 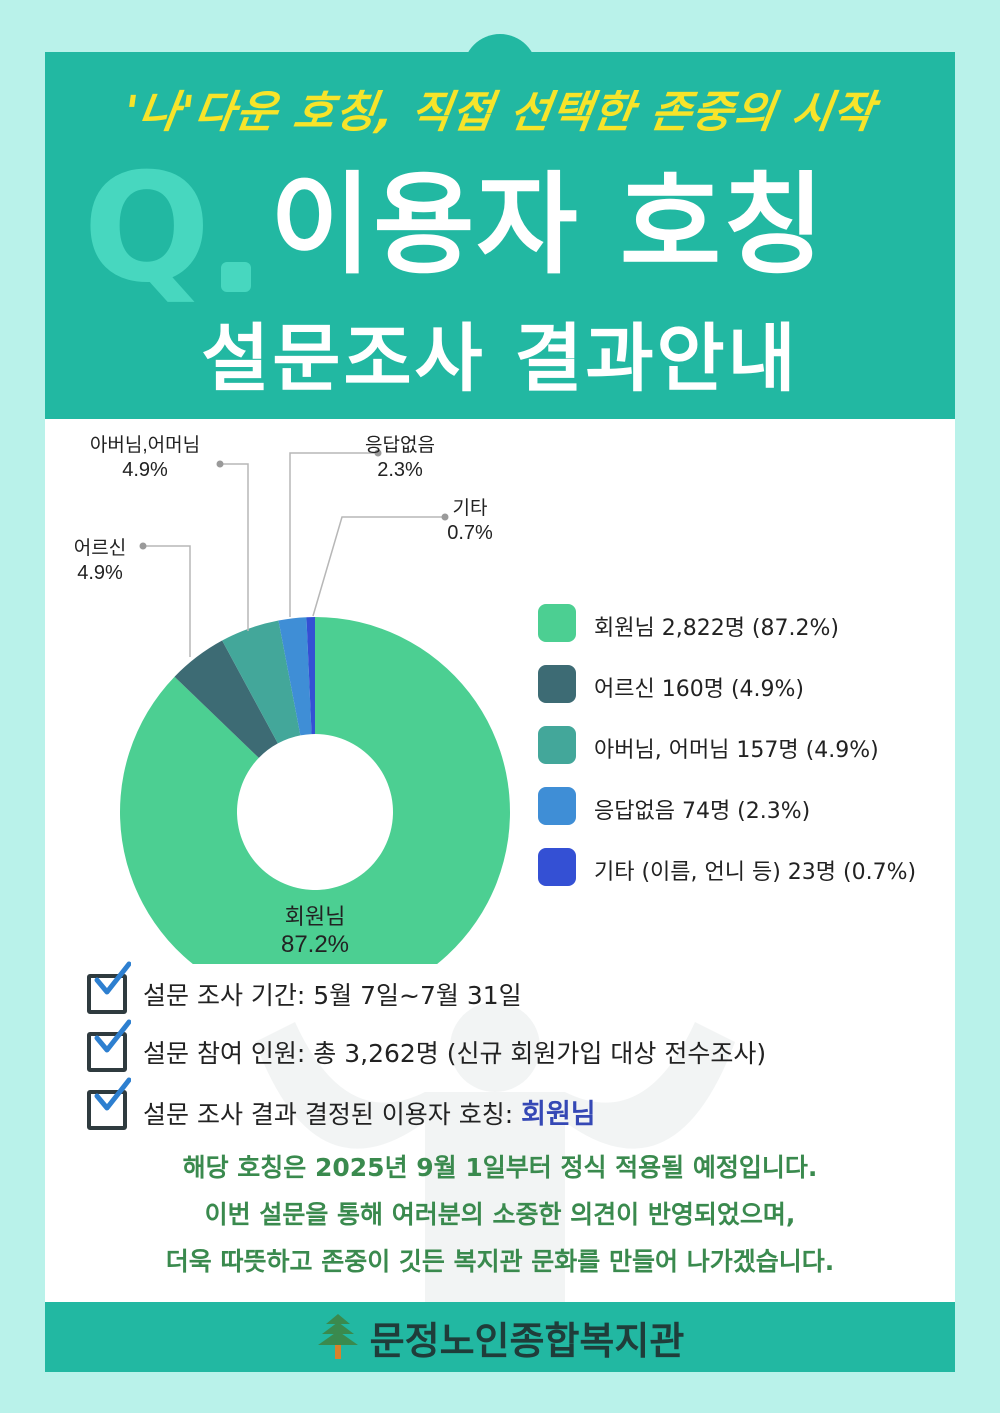 I want to click on notice-line: 해당 호칭은 2025년 9월 1일부터 정식 적용될 예정입니다., so click(x=500, y=1167).